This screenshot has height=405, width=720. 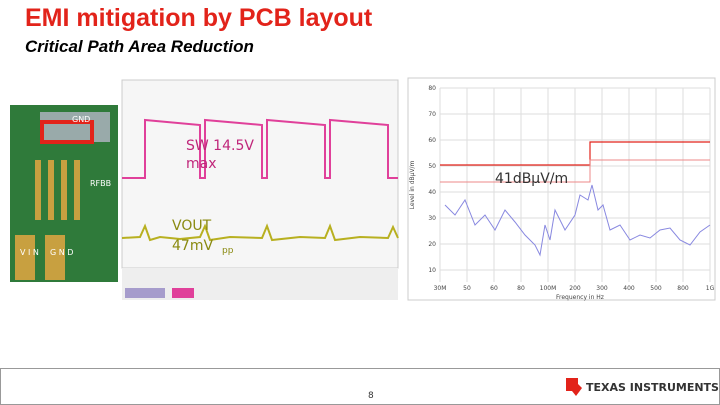 What do you see at coordinates (656, 288) in the screenshot?
I see `x-tick-label: 500` at bounding box center [656, 288].